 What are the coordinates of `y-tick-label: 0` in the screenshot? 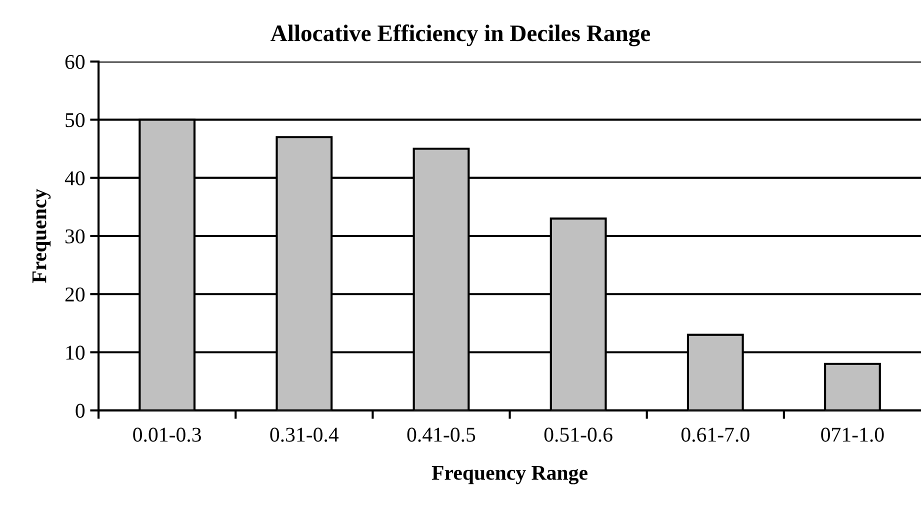 It's located at (80, 411).